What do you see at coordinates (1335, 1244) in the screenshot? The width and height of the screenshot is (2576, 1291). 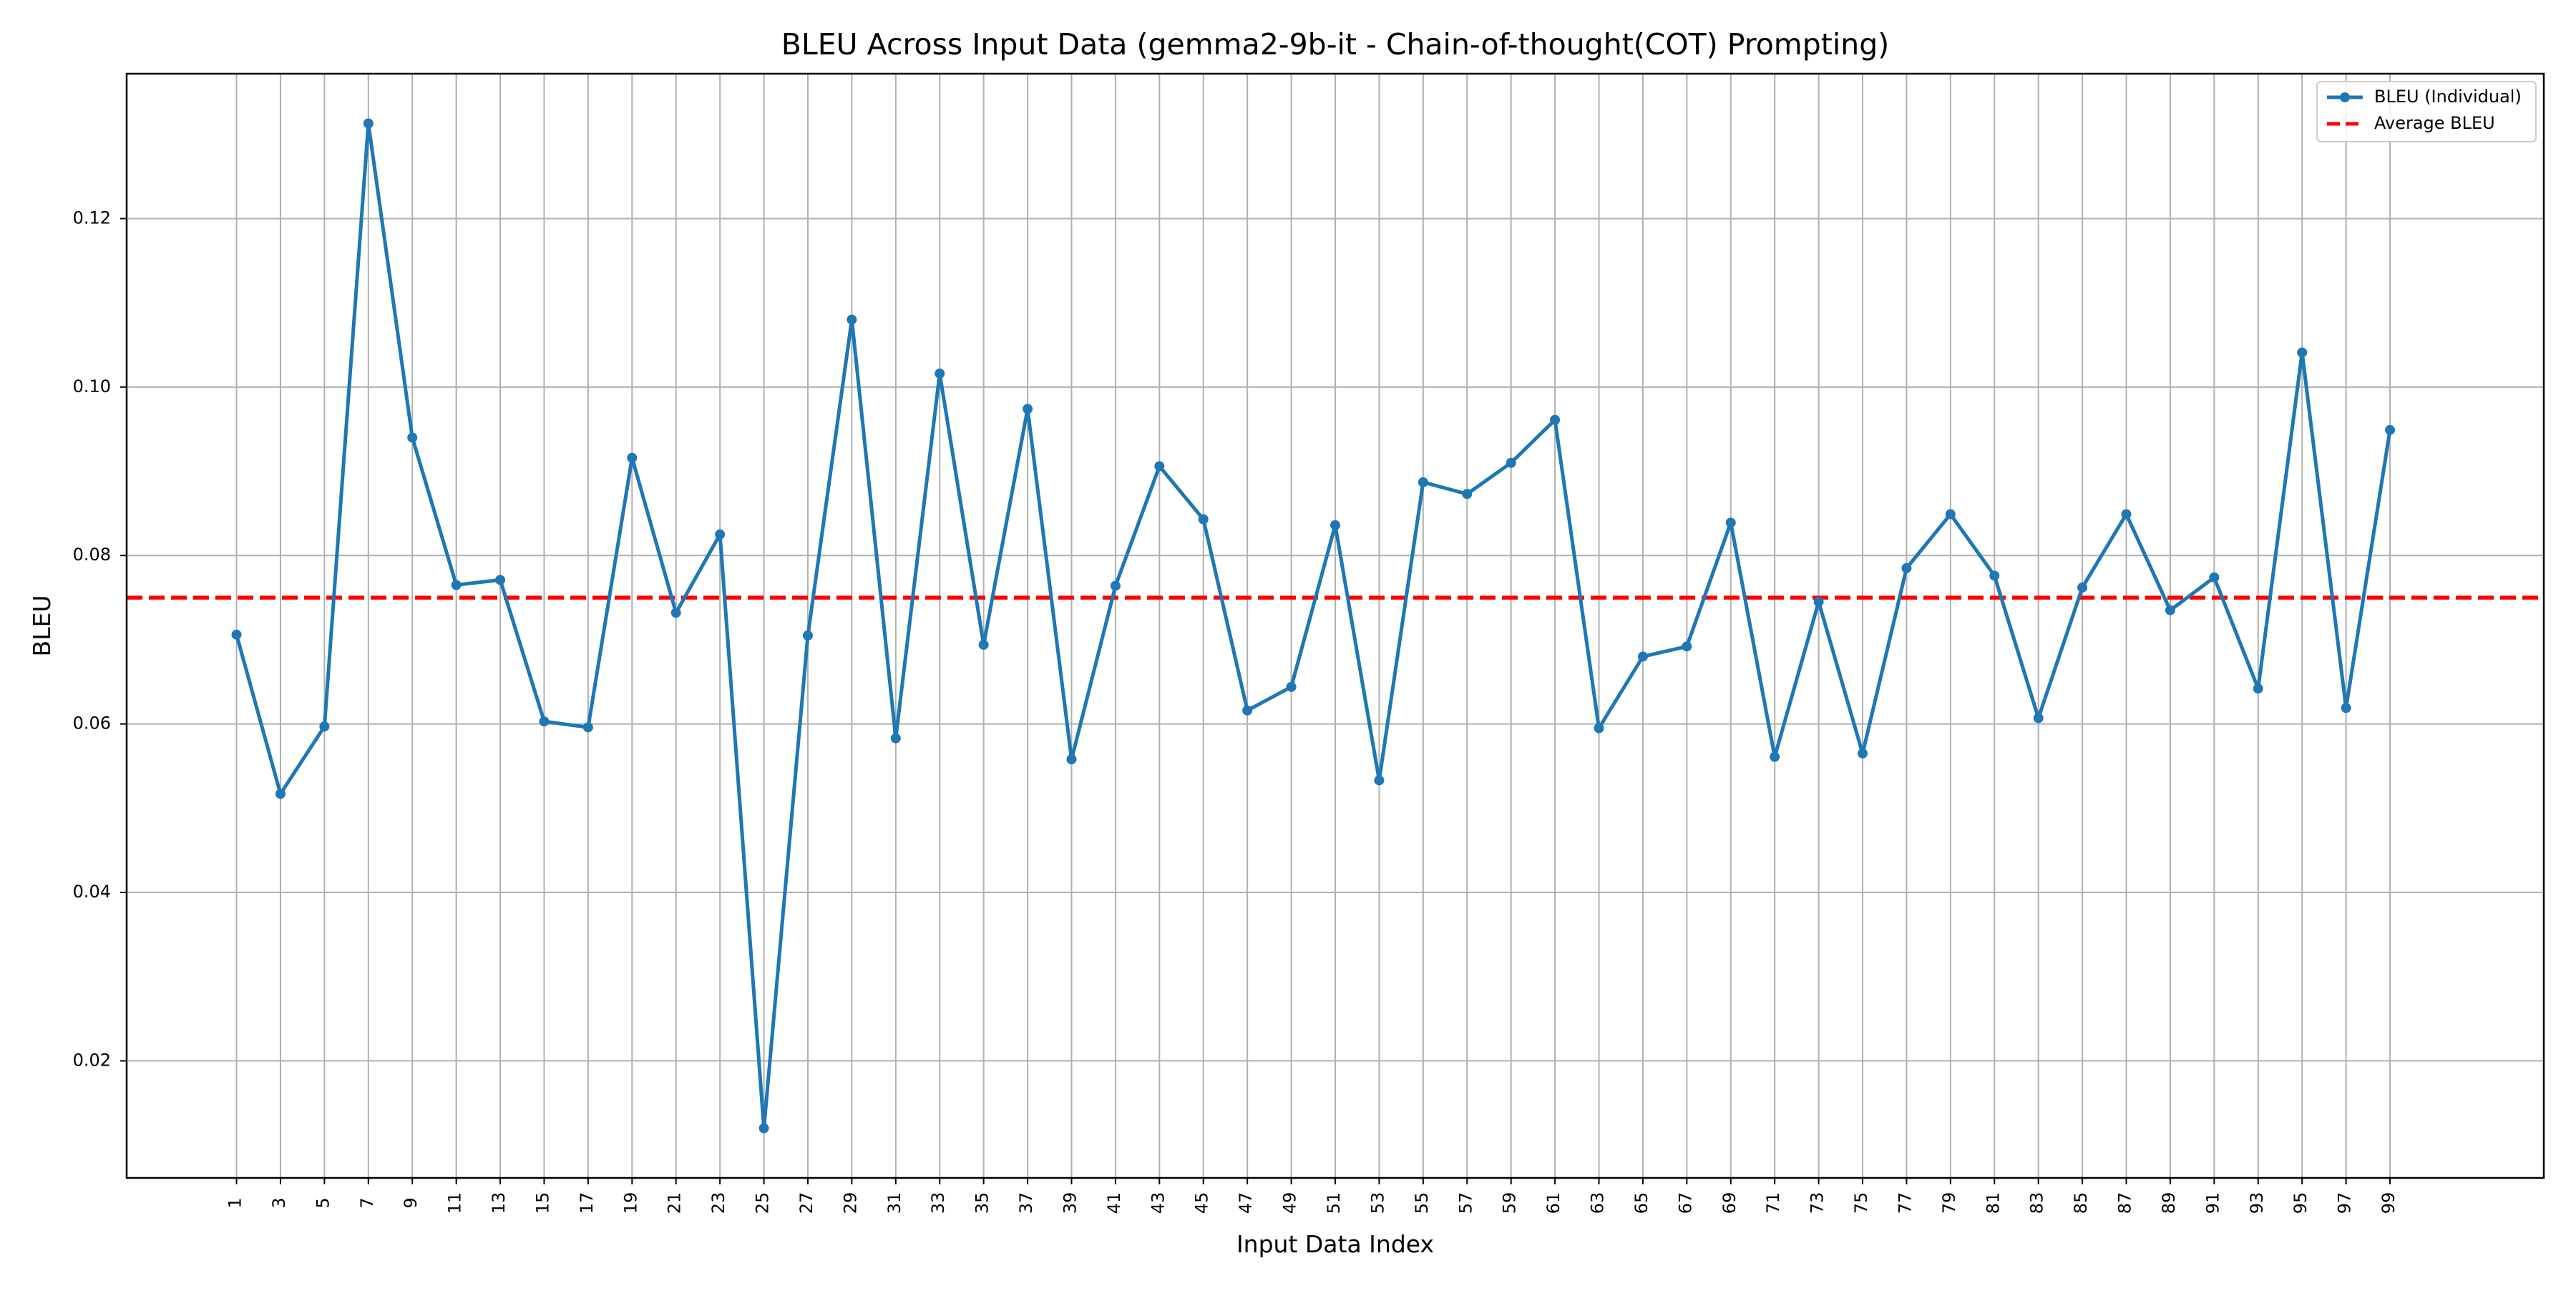 I see `x-axis-title: Input Data Index` at bounding box center [1335, 1244].